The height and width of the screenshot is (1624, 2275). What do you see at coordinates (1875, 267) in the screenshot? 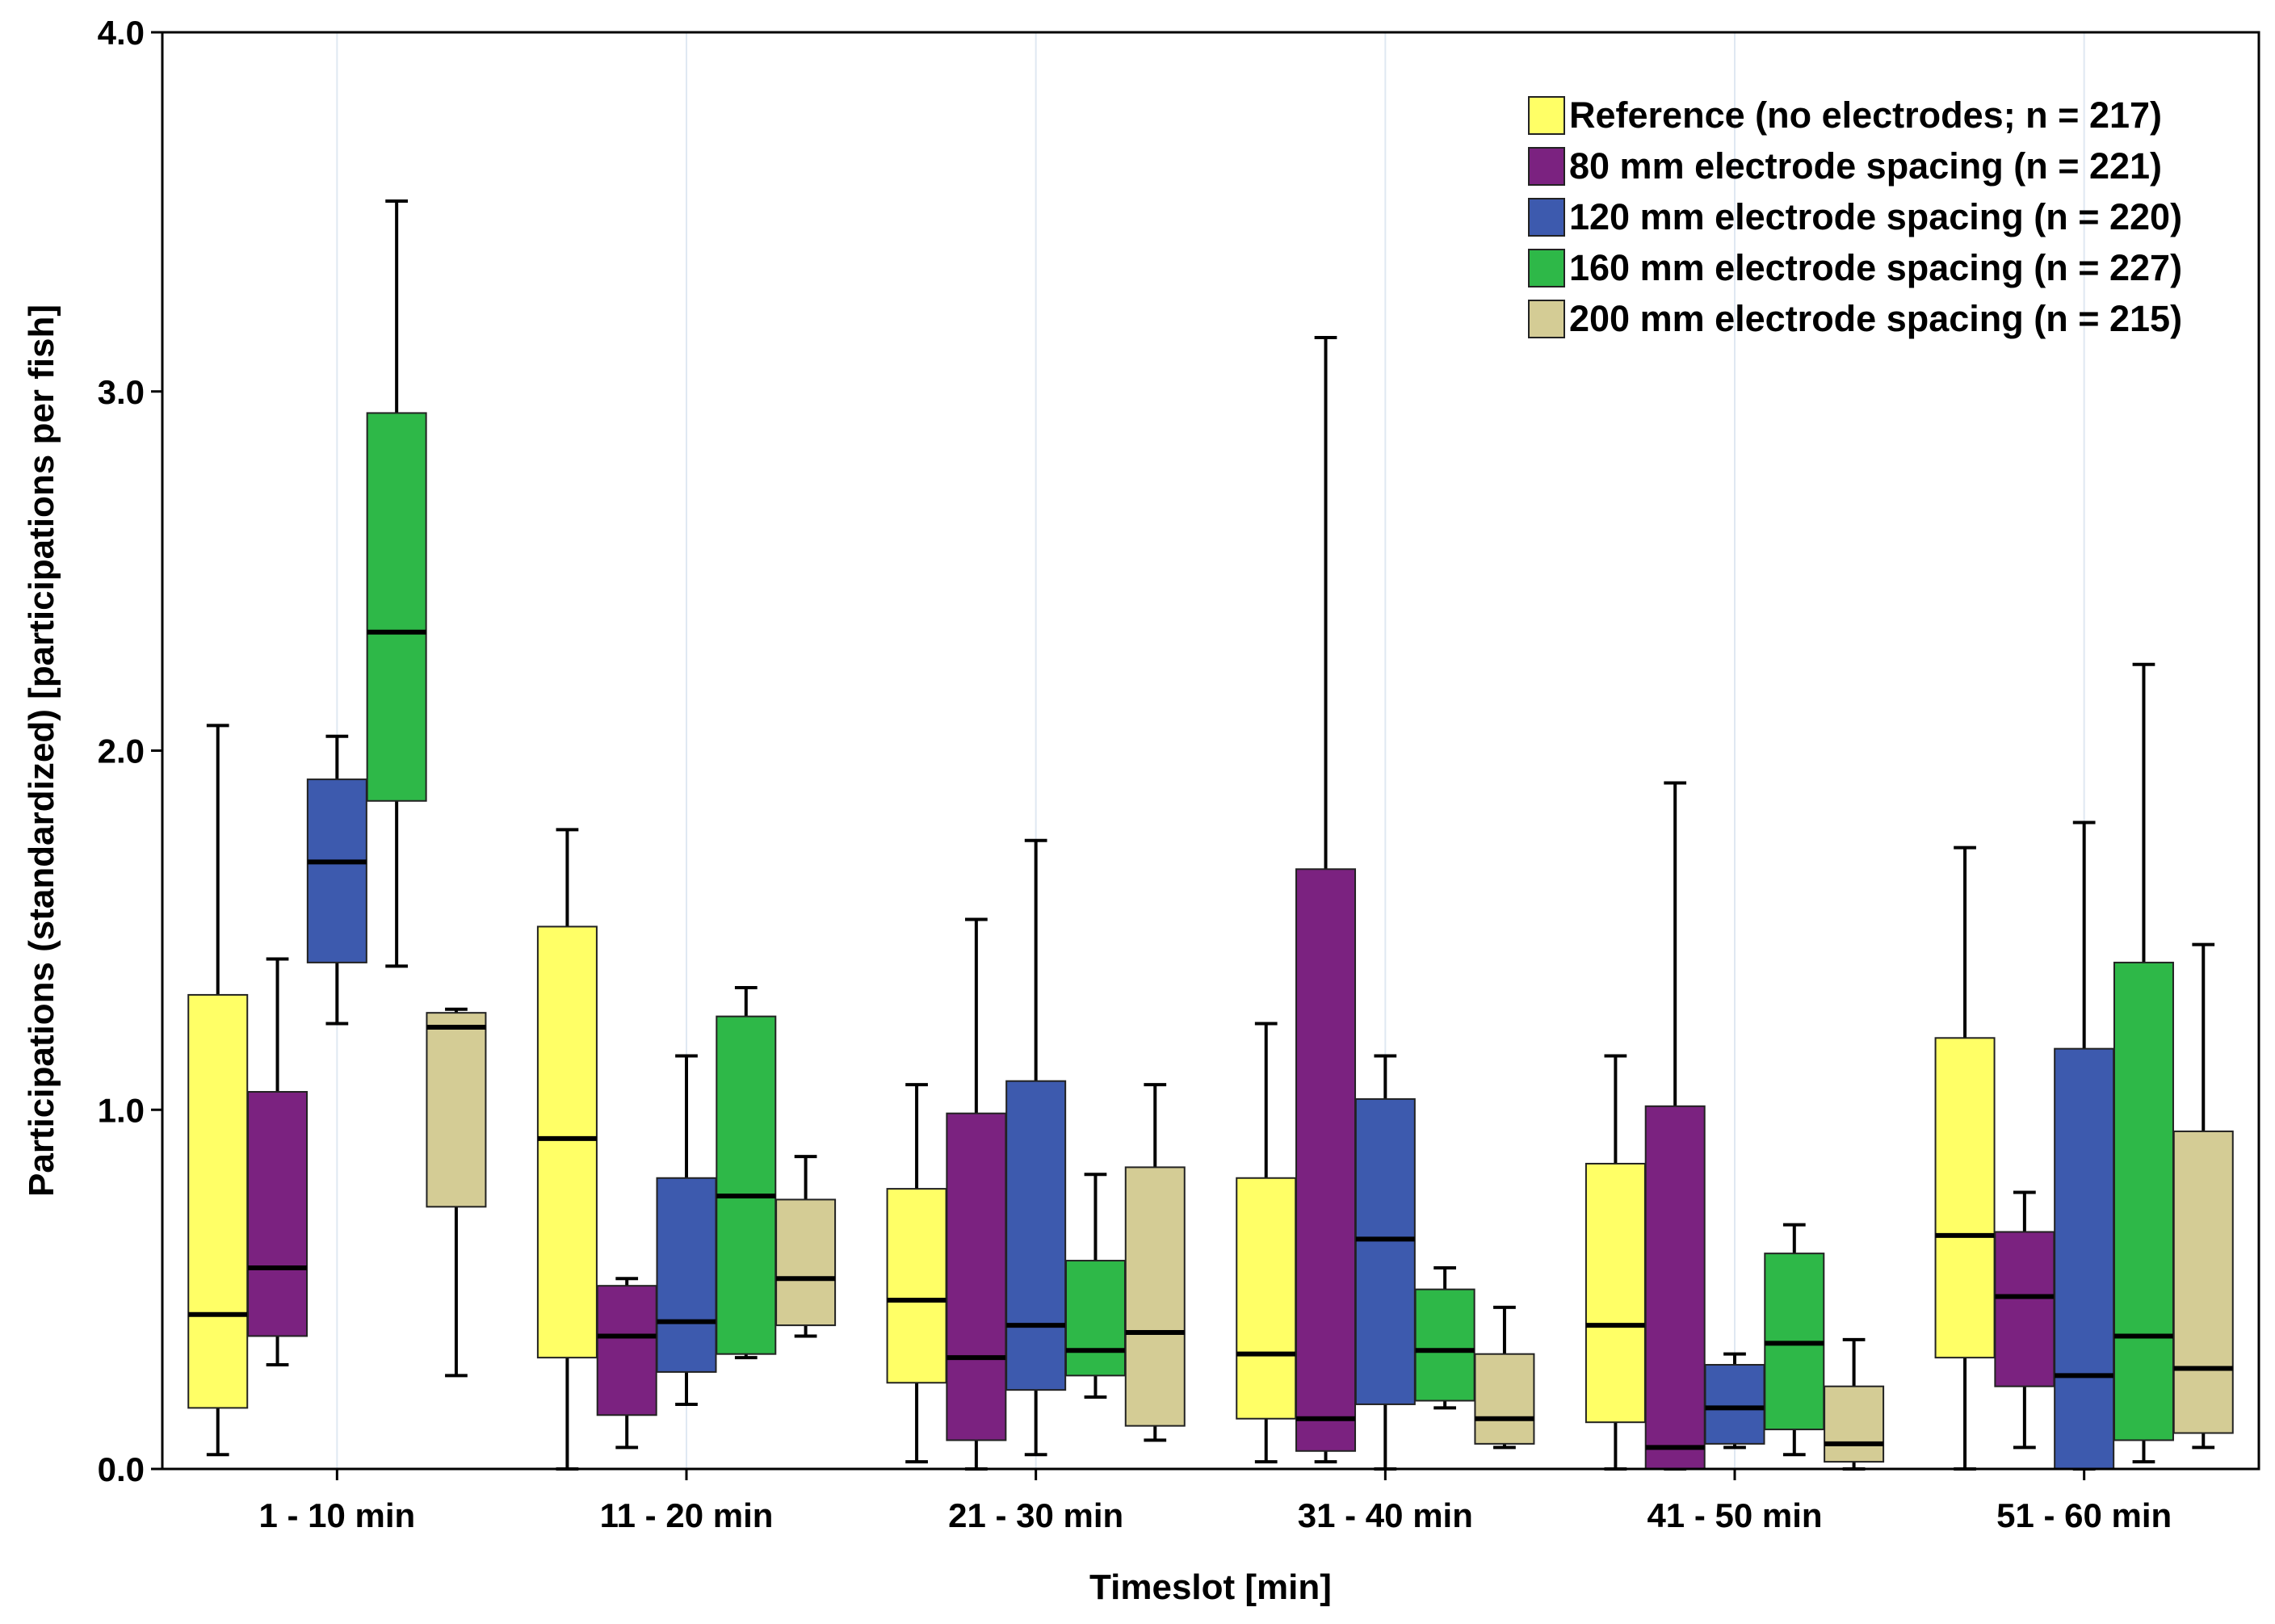
I see `legend-label: 160 mm electrode spacing (n = 227)` at bounding box center [1875, 267].